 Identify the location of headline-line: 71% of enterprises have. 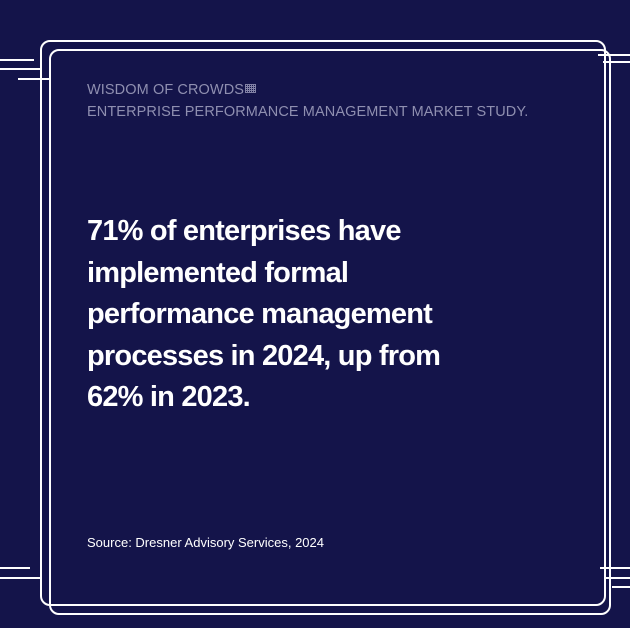
(244, 231).